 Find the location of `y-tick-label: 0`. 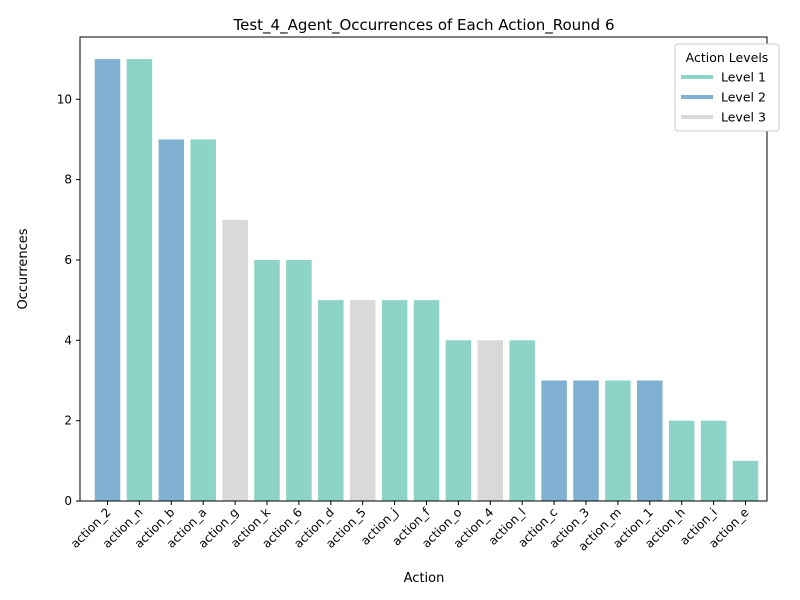

y-tick-label: 0 is located at coordinates (68, 501).